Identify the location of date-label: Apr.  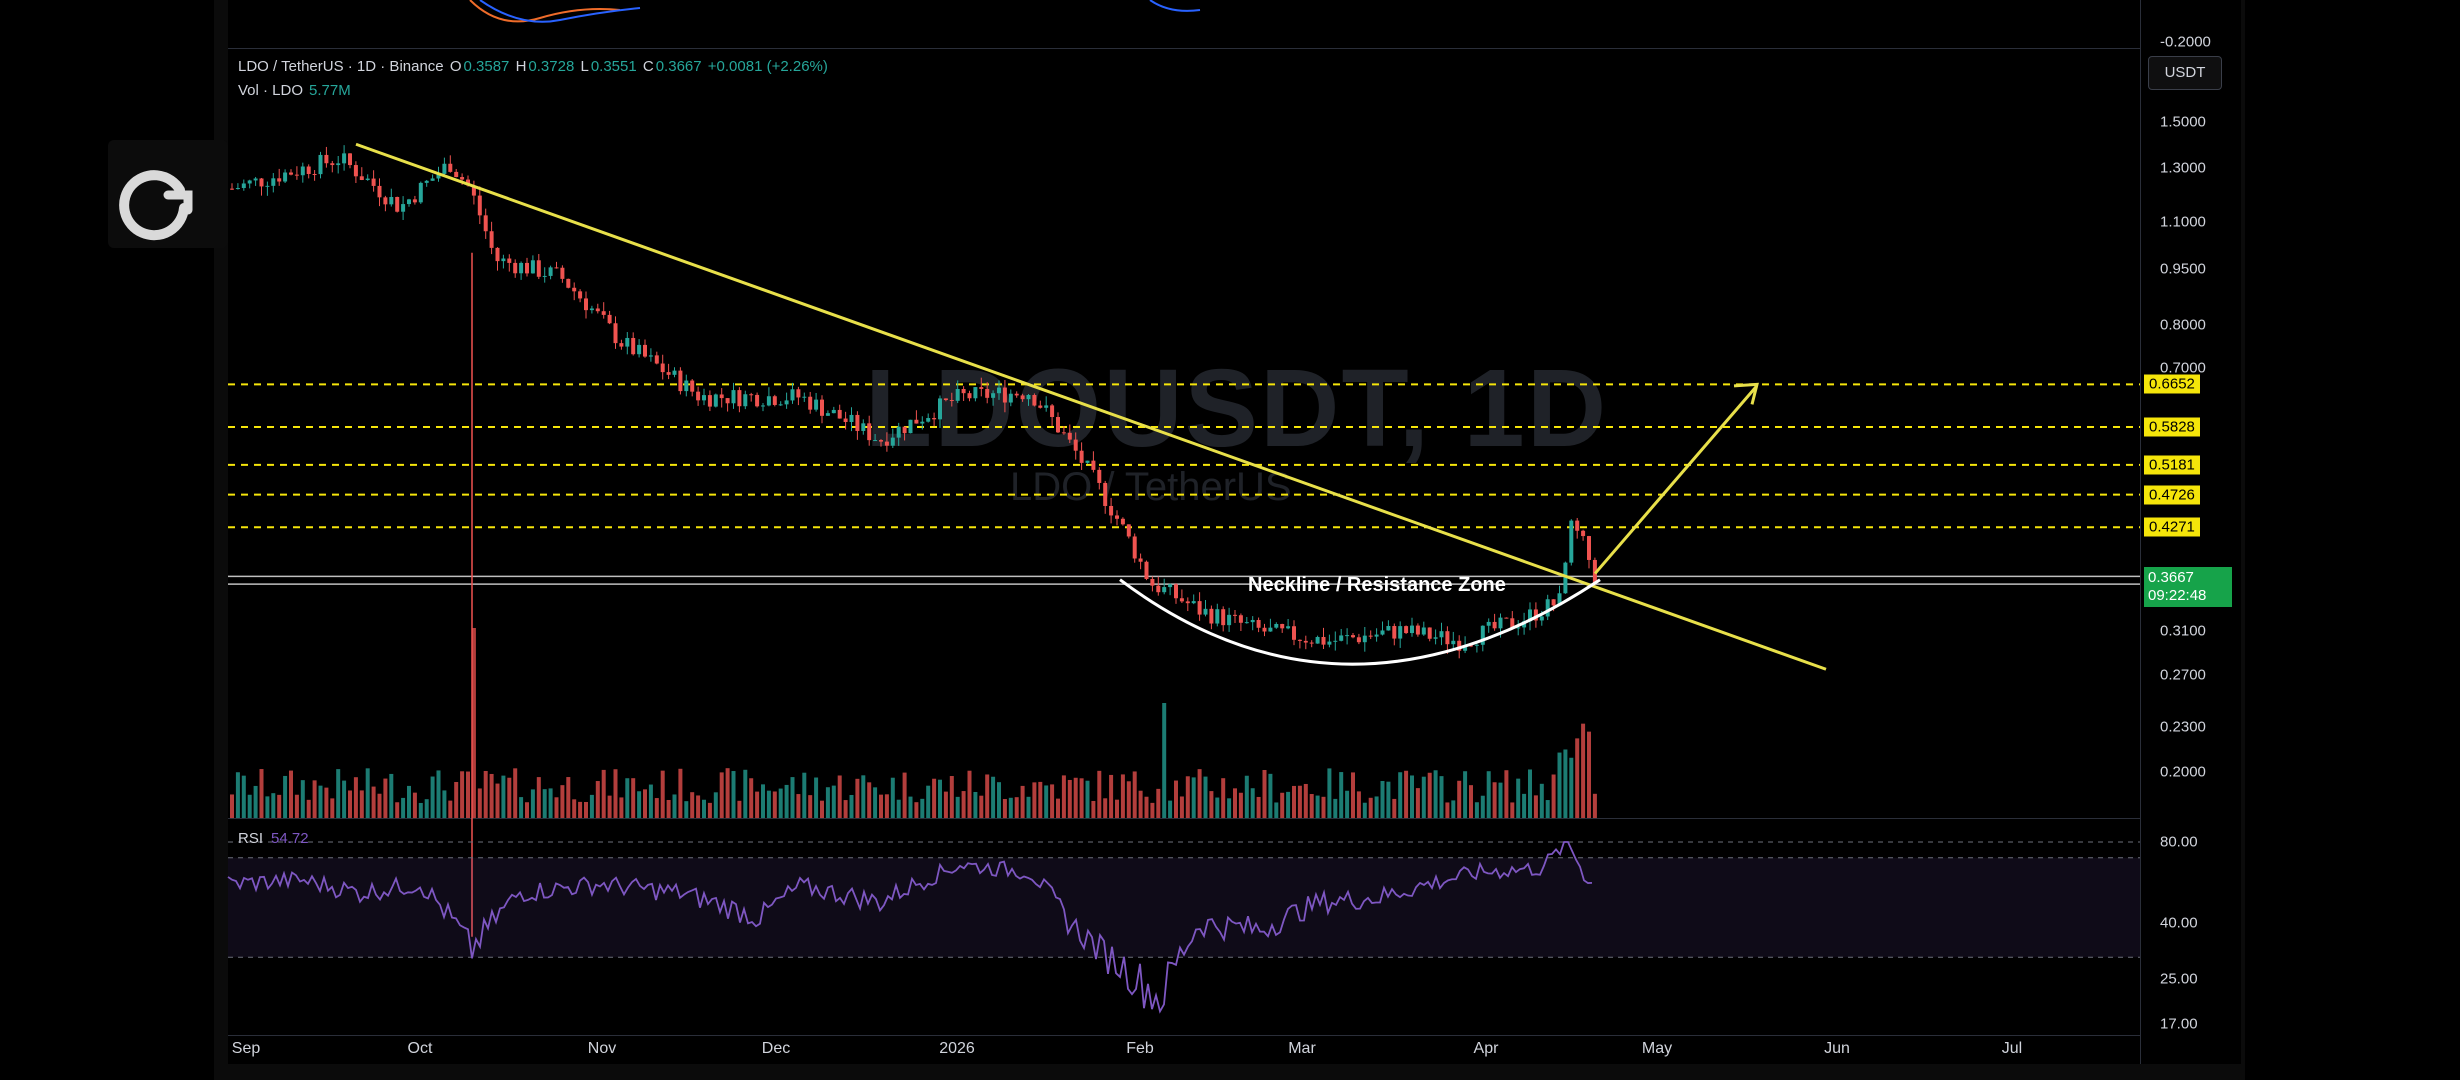
(1486, 1048).